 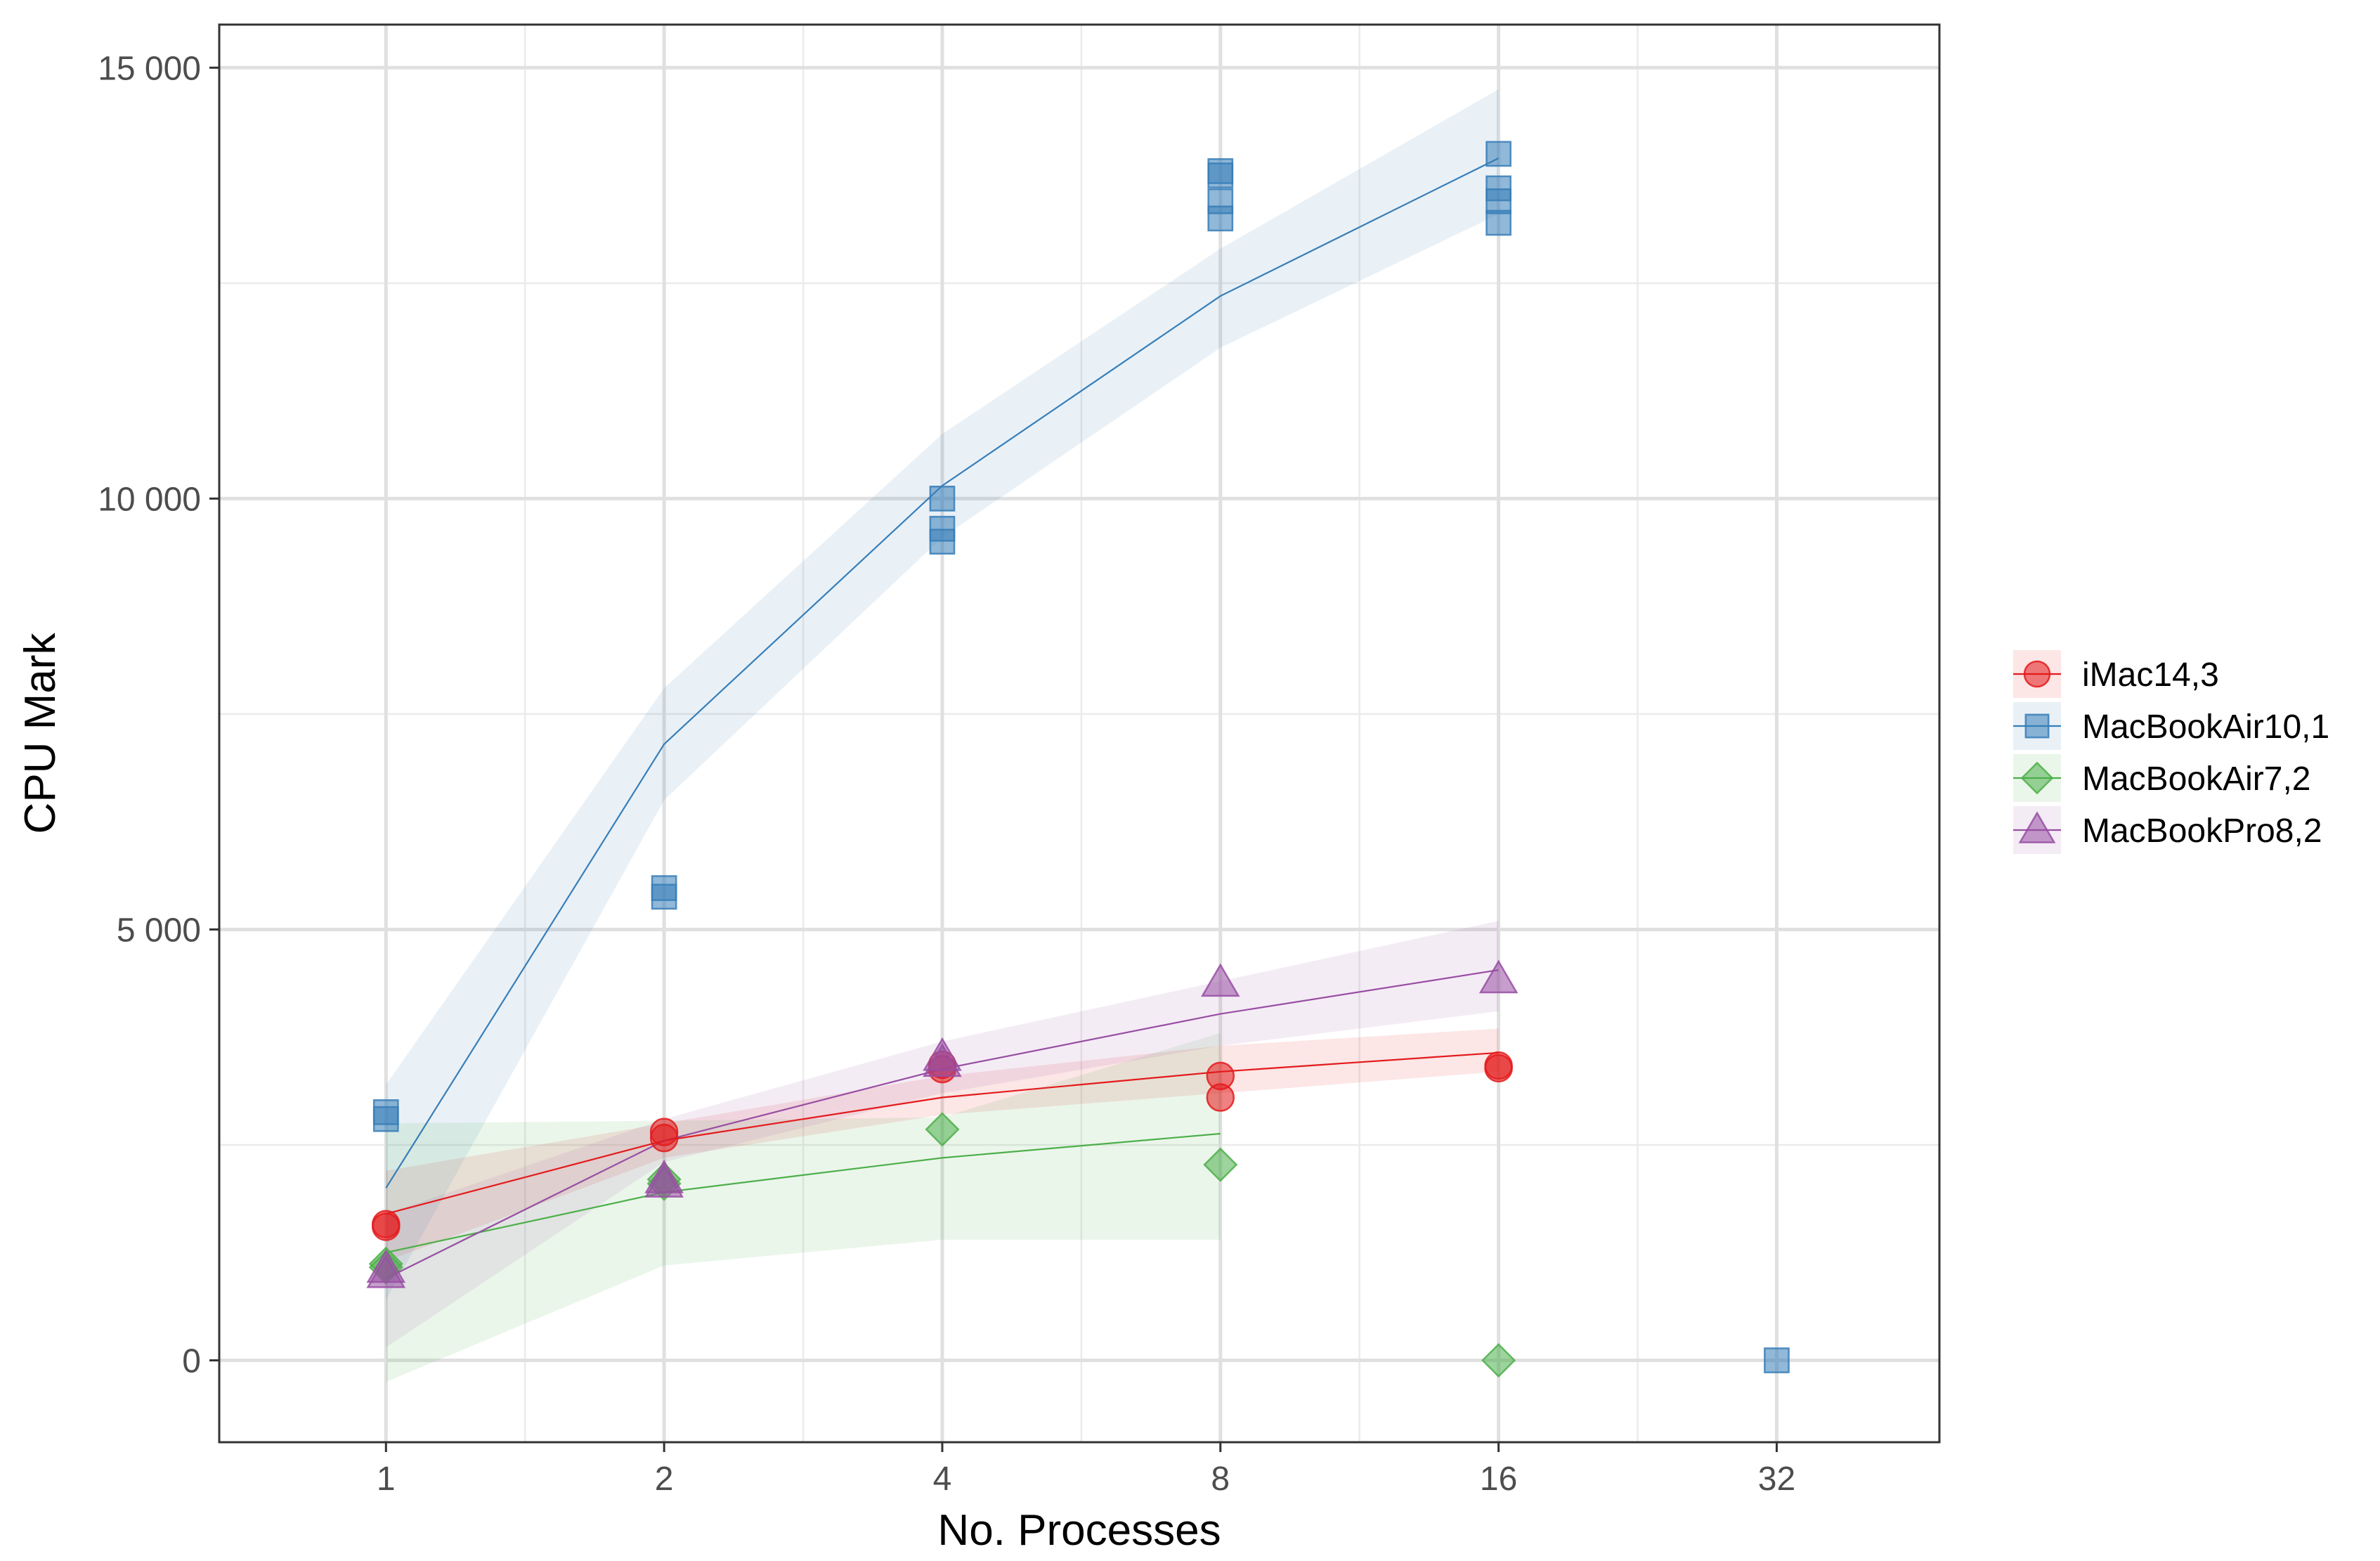 What do you see at coordinates (2202, 831) in the screenshot?
I see `legend-label: MacBookPro8,2` at bounding box center [2202, 831].